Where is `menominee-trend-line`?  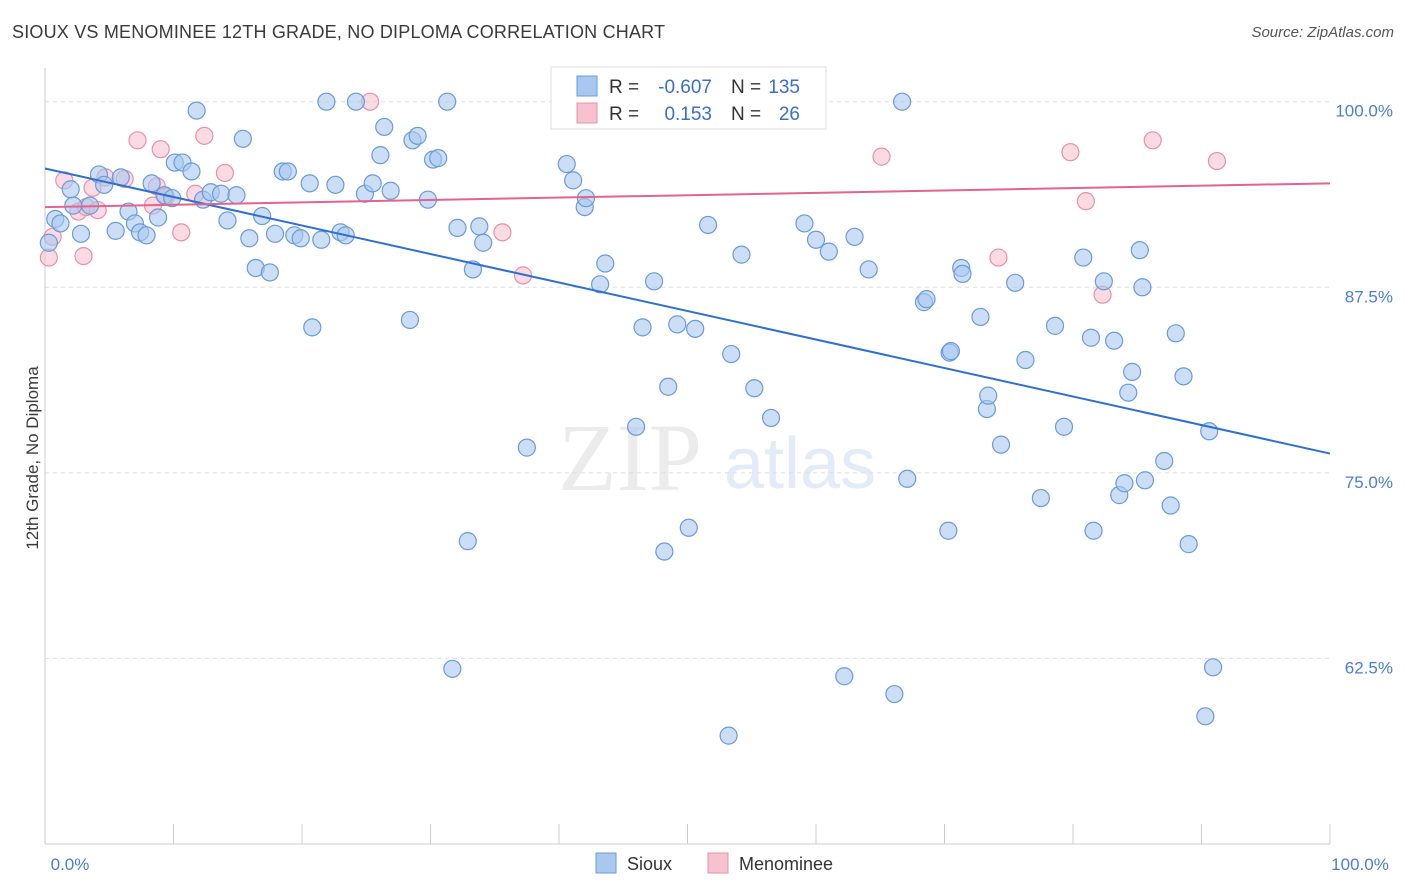
menominee-trend-line is located at coordinates (687, 195).